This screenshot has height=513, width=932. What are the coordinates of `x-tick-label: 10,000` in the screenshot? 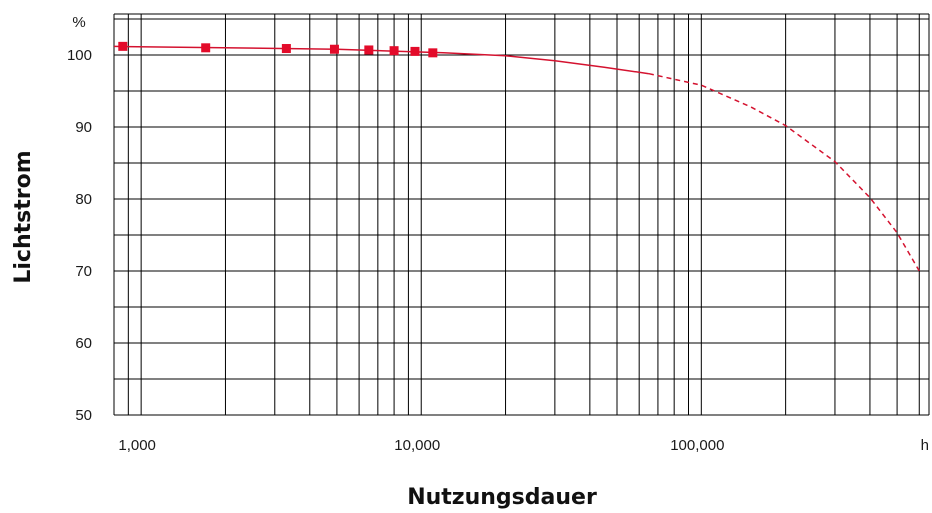 It's located at (417, 445).